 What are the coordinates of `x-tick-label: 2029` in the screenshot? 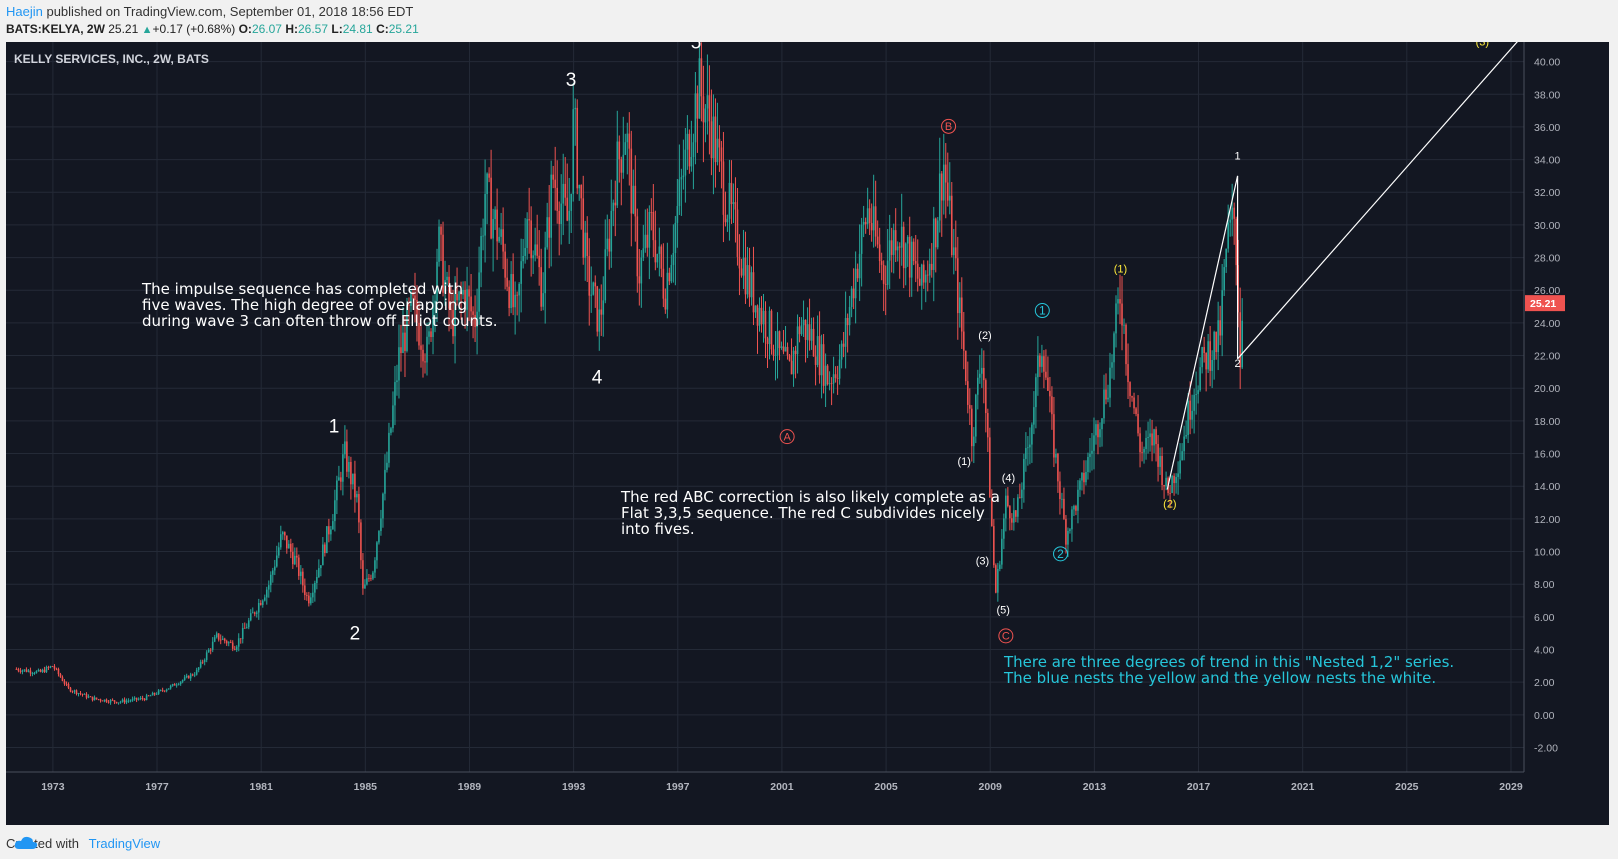 It's located at (1511, 787).